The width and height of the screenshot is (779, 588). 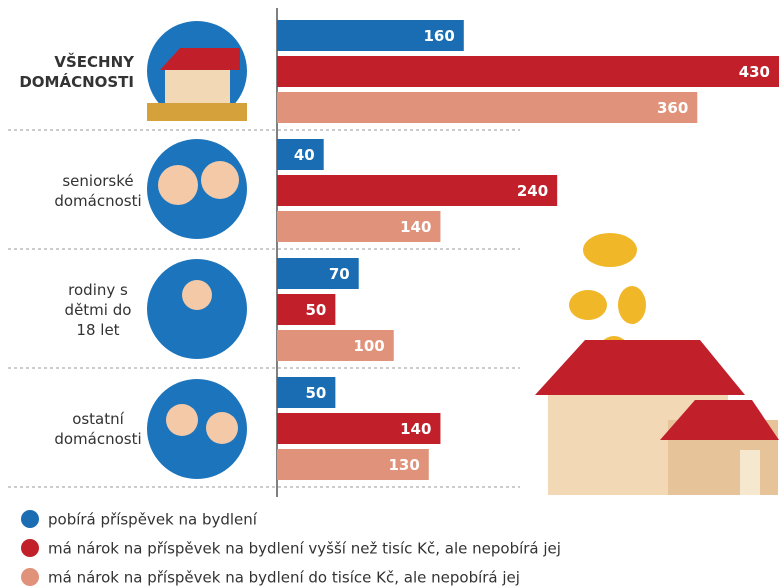 I want to click on category-label: VŠECHNY DOMÁCNOSTI, so click(x=76, y=72).